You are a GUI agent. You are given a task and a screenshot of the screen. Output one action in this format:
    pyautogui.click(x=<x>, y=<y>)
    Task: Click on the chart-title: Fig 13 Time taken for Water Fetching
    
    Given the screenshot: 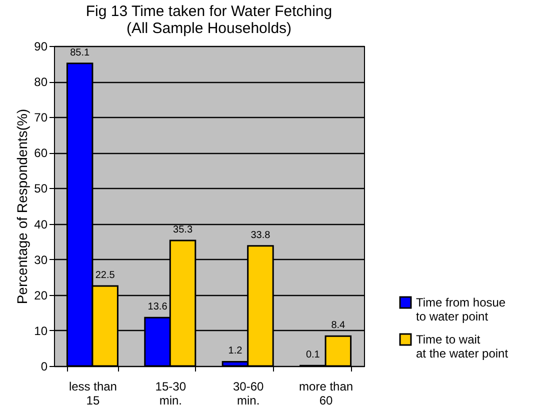 What is the action you would take?
    pyautogui.click(x=209, y=11)
    